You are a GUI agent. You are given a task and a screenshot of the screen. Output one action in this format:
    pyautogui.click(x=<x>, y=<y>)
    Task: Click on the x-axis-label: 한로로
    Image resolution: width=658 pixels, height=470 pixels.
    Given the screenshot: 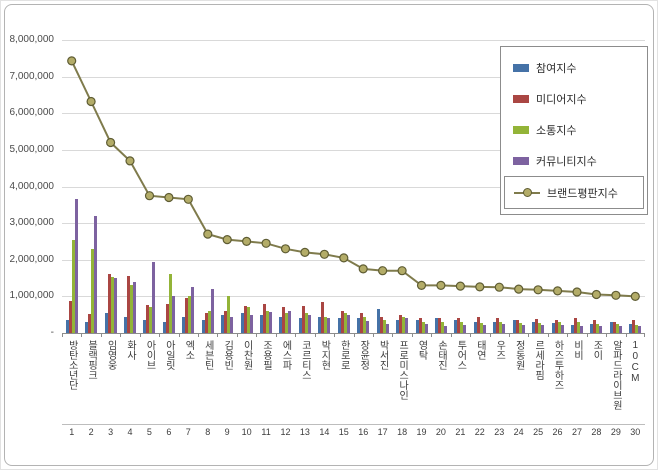 What is the action you would take?
    pyautogui.click(x=344, y=355)
    